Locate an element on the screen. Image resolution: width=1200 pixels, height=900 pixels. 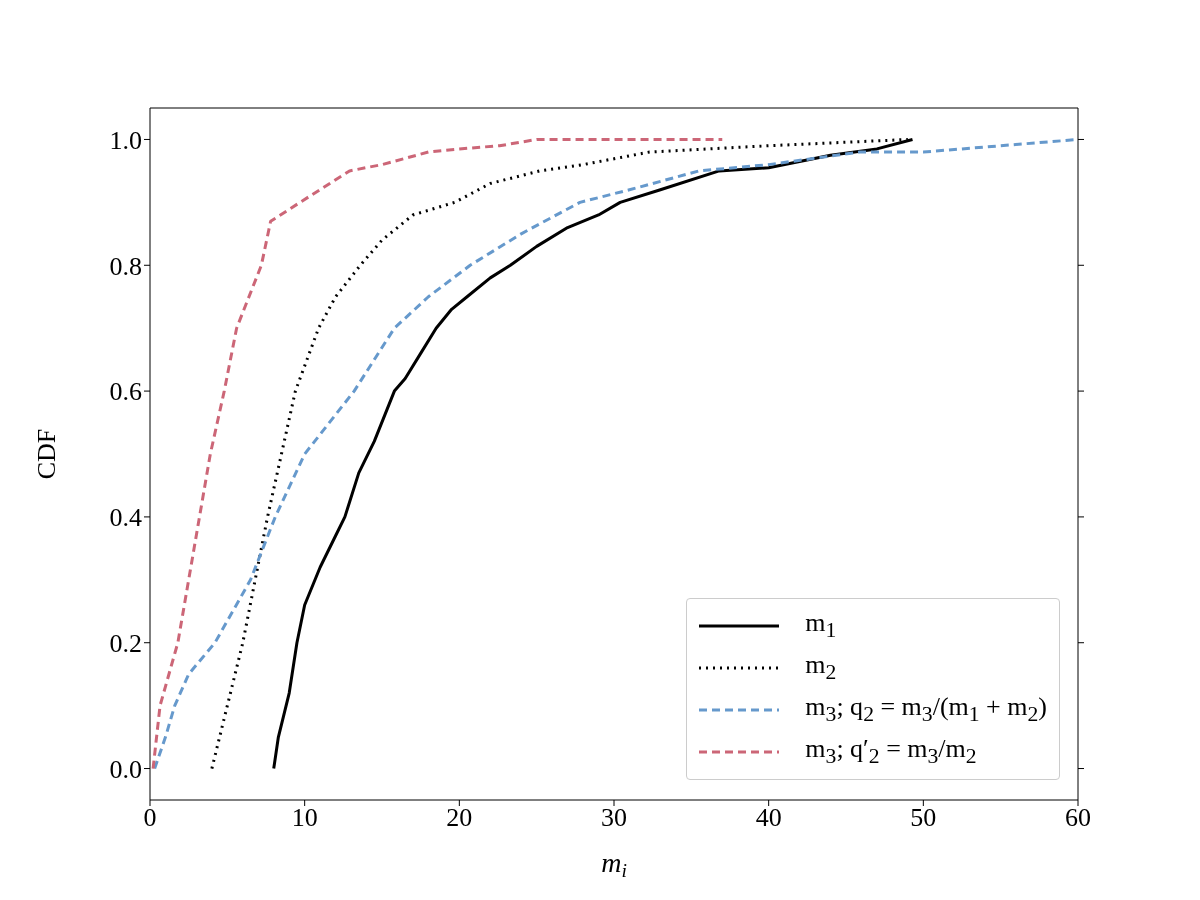
x-tick-label: 30 is located at coordinates (614, 818).